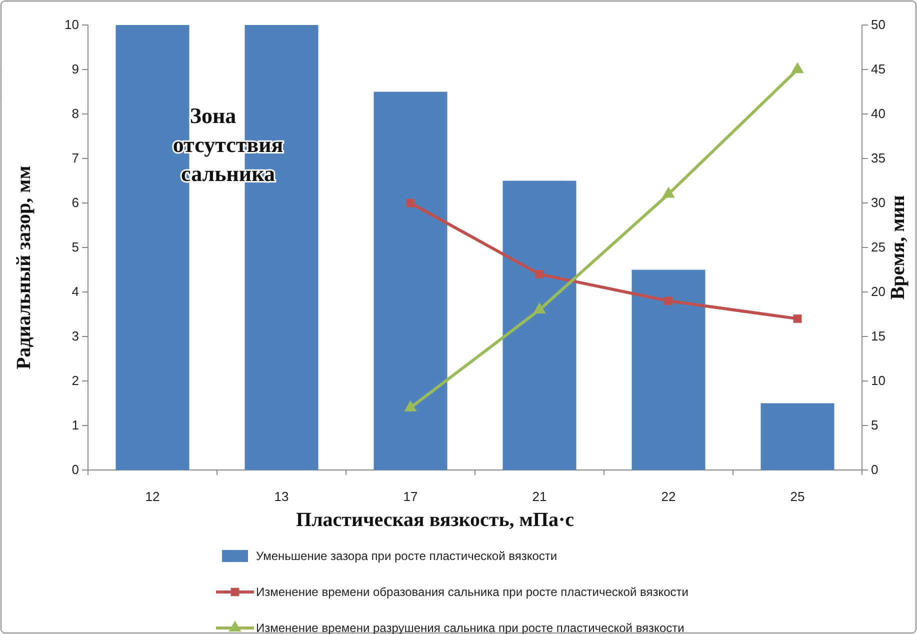 Image resolution: width=917 pixels, height=634 pixels. Describe the element at coordinates (878, 24) in the screenshot. I see `y2-tick-label: 50` at that location.